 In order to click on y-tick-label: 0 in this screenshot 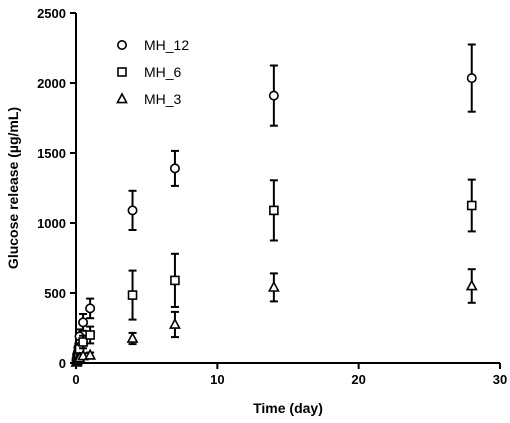, I will do `click(62, 363)`.